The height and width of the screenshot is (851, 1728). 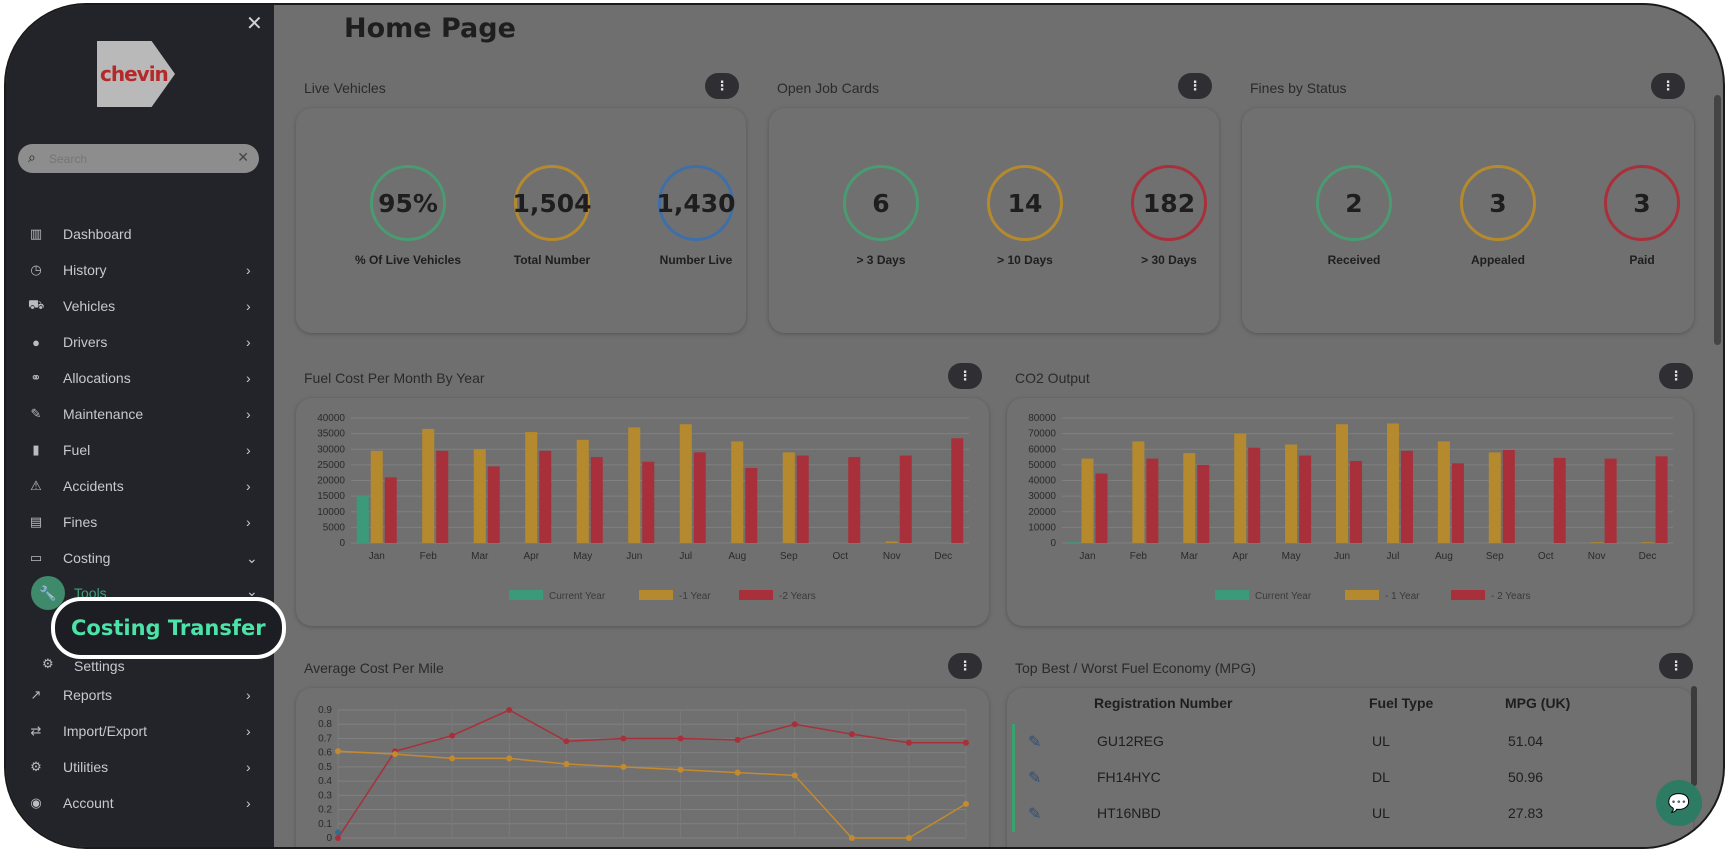 What do you see at coordinates (1717, 220) in the screenshot?
I see `page-scrollbar` at bounding box center [1717, 220].